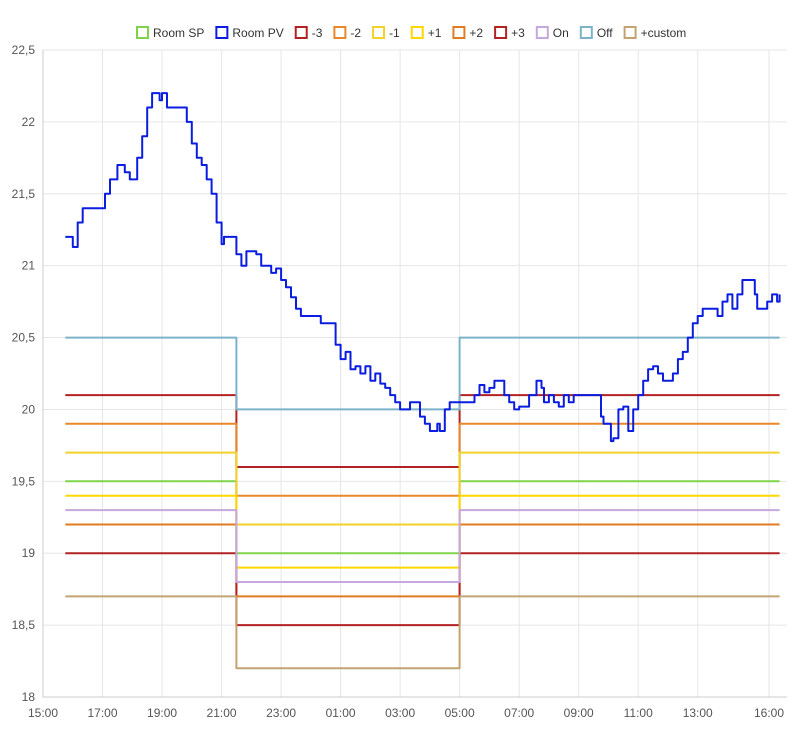 This screenshot has width=800, height=730. Describe the element at coordinates (435, 33) in the screenshot. I see `legend-label: +1` at that location.